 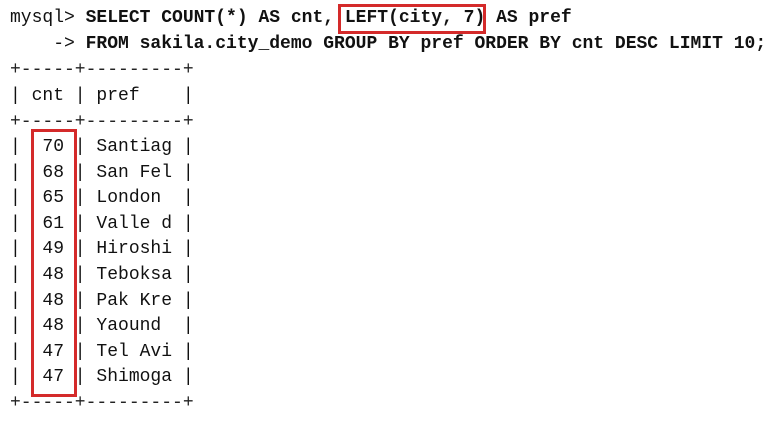 What do you see at coordinates (102, 326) in the screenshot?
I see `table-row: | 48 | Yaound |` at bounding box center [102, 326].